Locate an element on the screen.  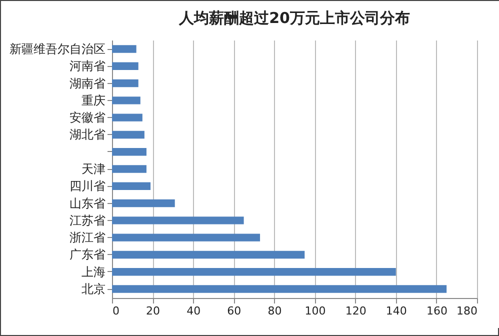
y-tick-label: 湖北省 is located at coordinates (88, 135).